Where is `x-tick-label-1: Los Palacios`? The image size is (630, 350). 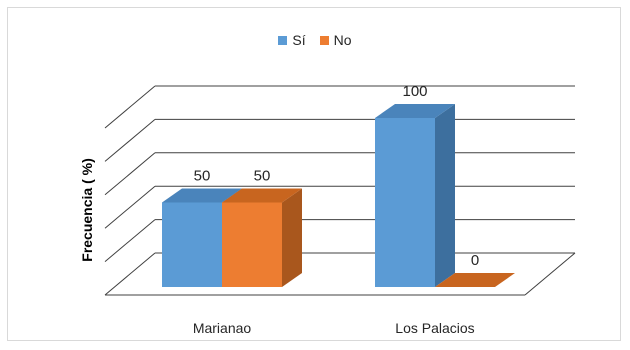
x-tick-label-1: Los Palacios is located at coordinates (434, 328).